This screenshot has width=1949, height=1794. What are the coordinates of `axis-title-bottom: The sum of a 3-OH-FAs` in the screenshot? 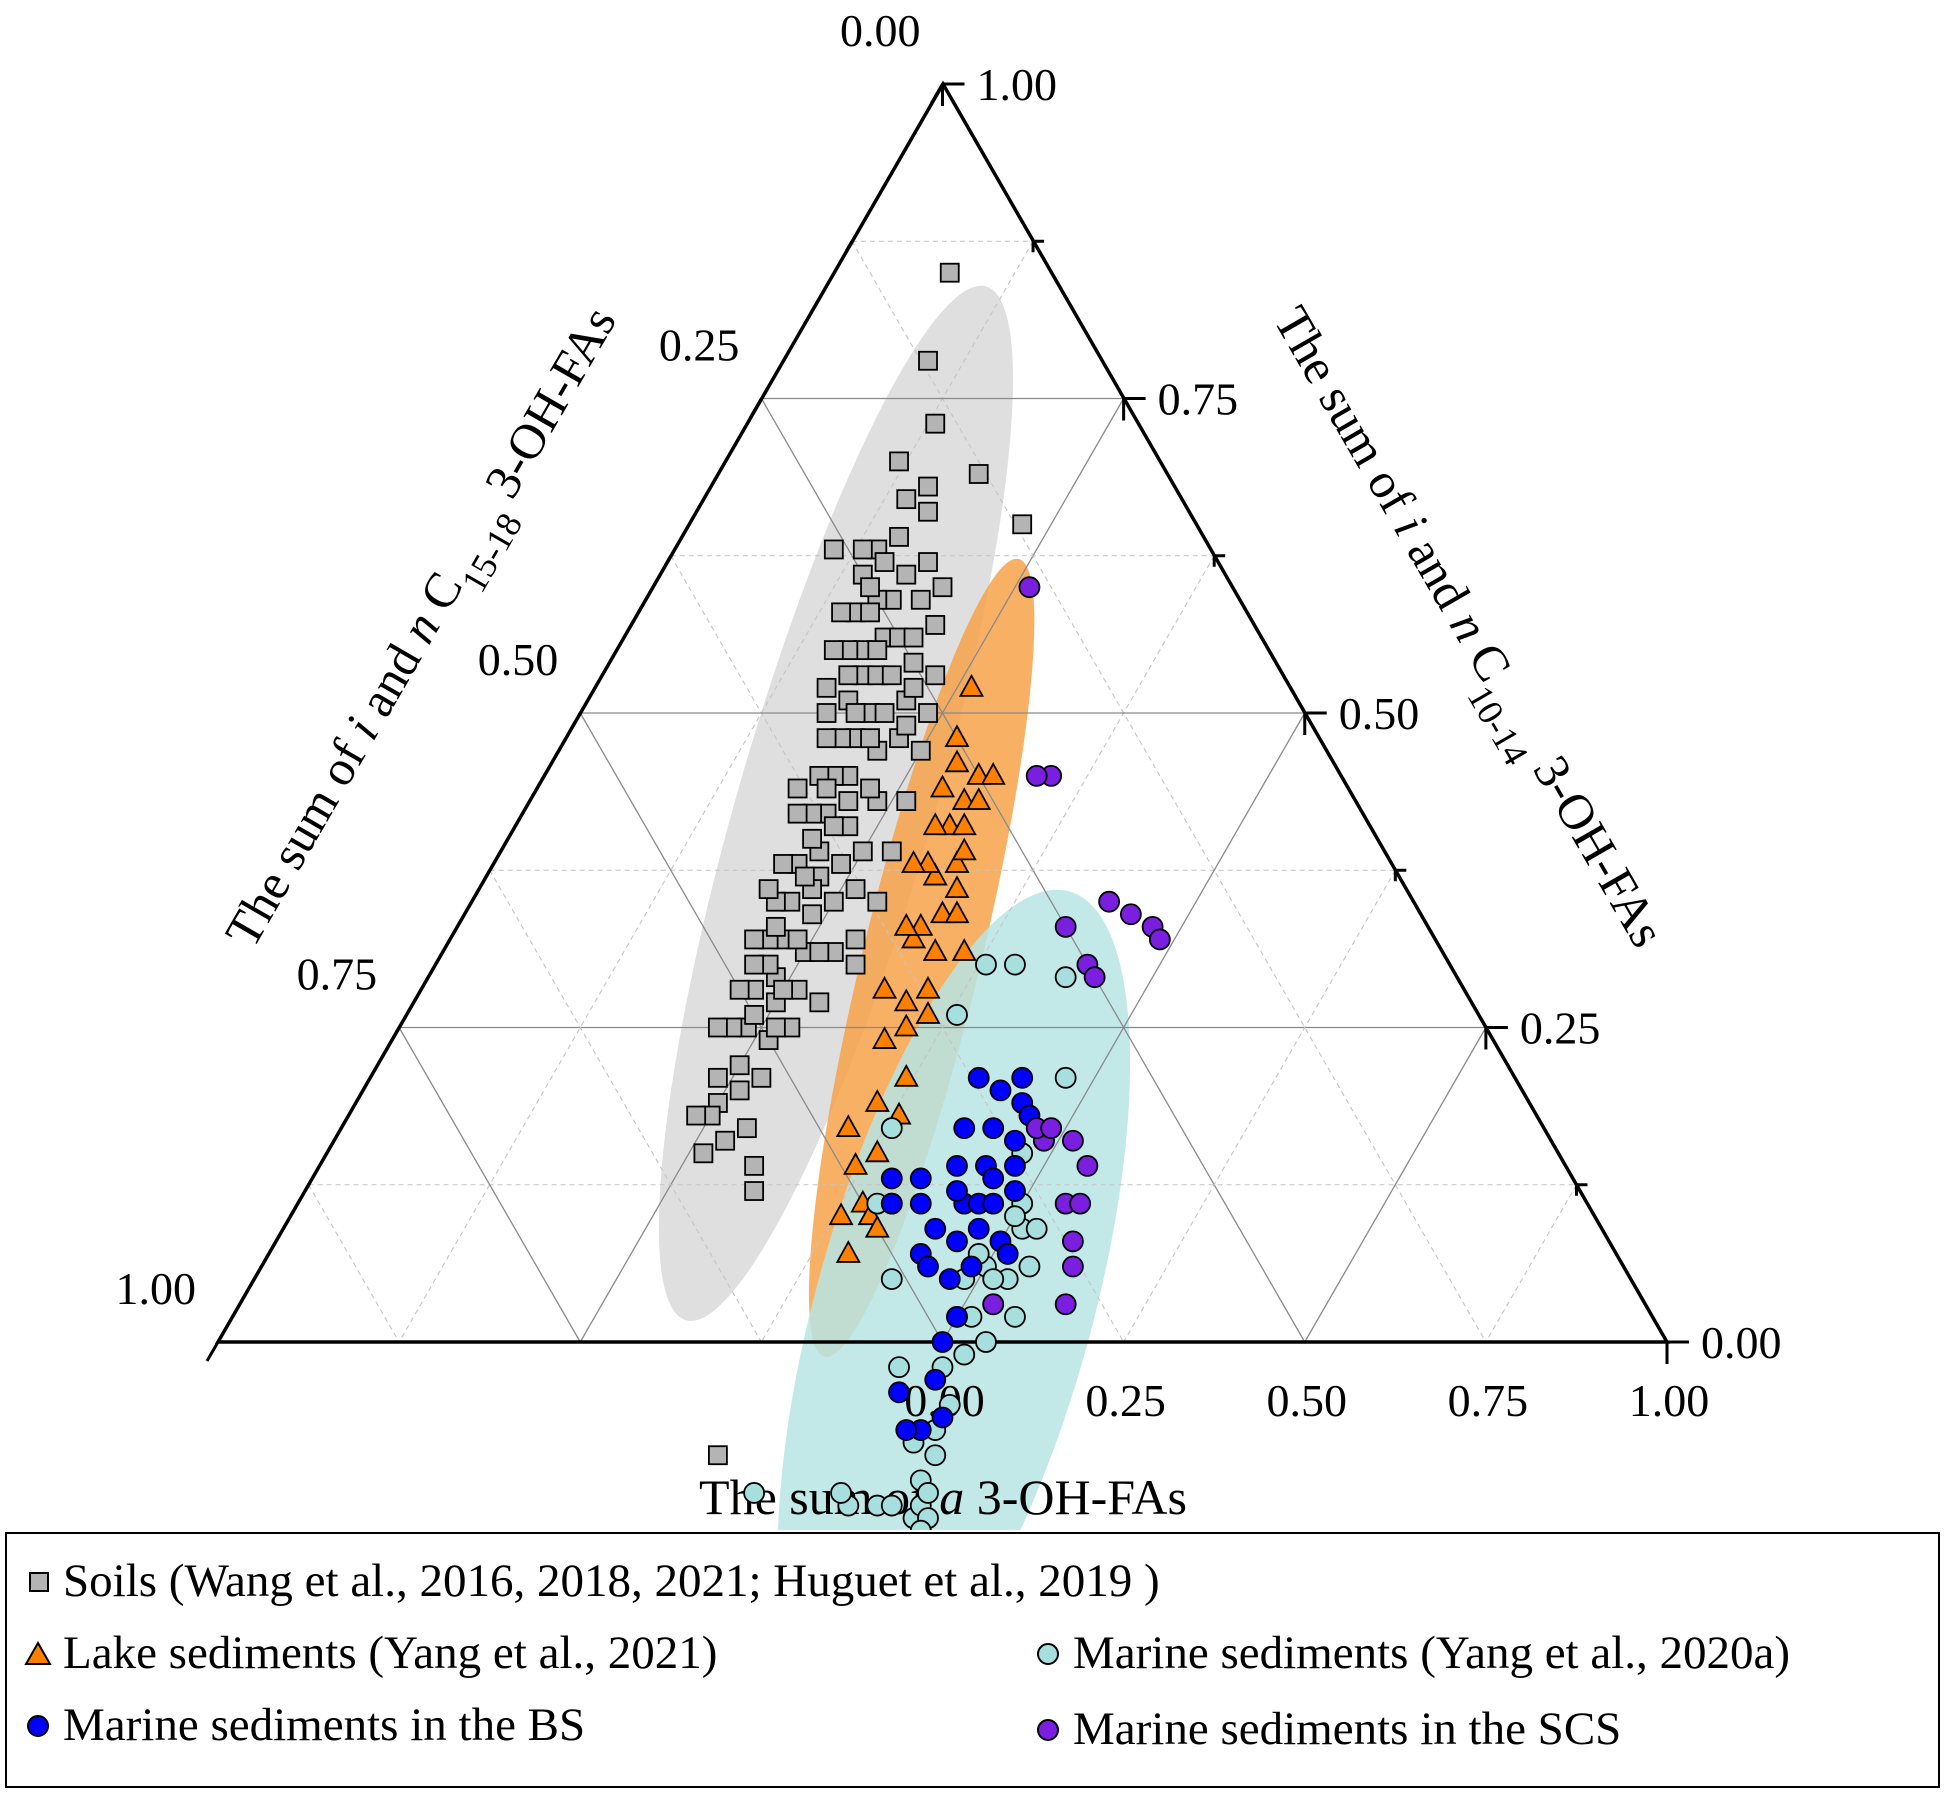 It's located at (943, 1497).